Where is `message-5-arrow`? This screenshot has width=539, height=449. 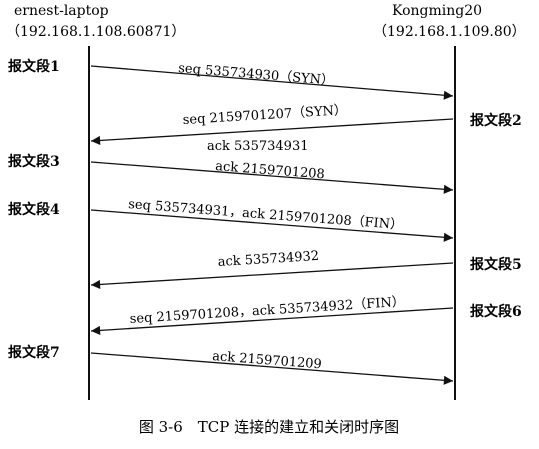
message-5-arrow is located at coordinates (272, 275).